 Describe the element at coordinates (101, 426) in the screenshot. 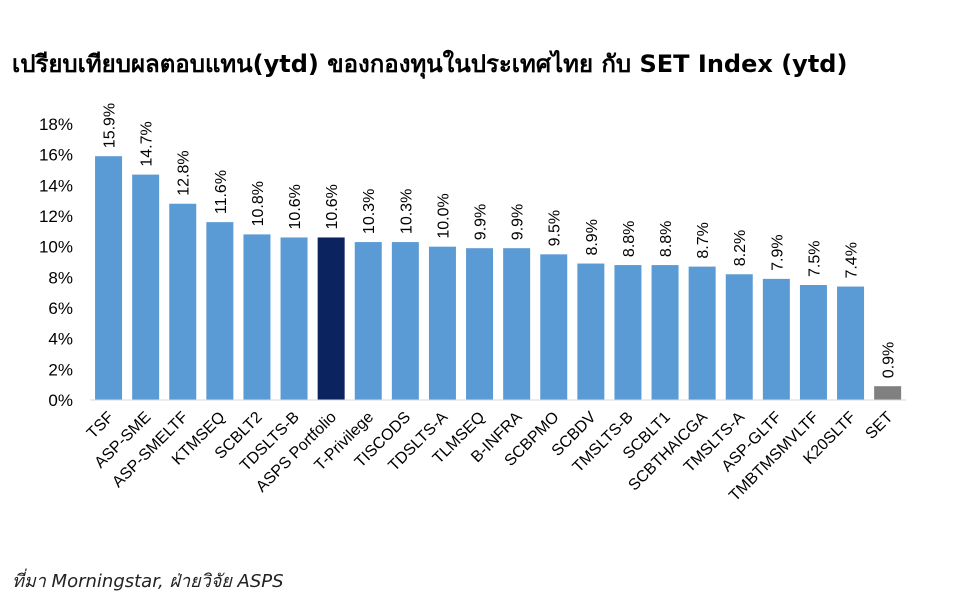

I see `category-label: TSF` at that location.